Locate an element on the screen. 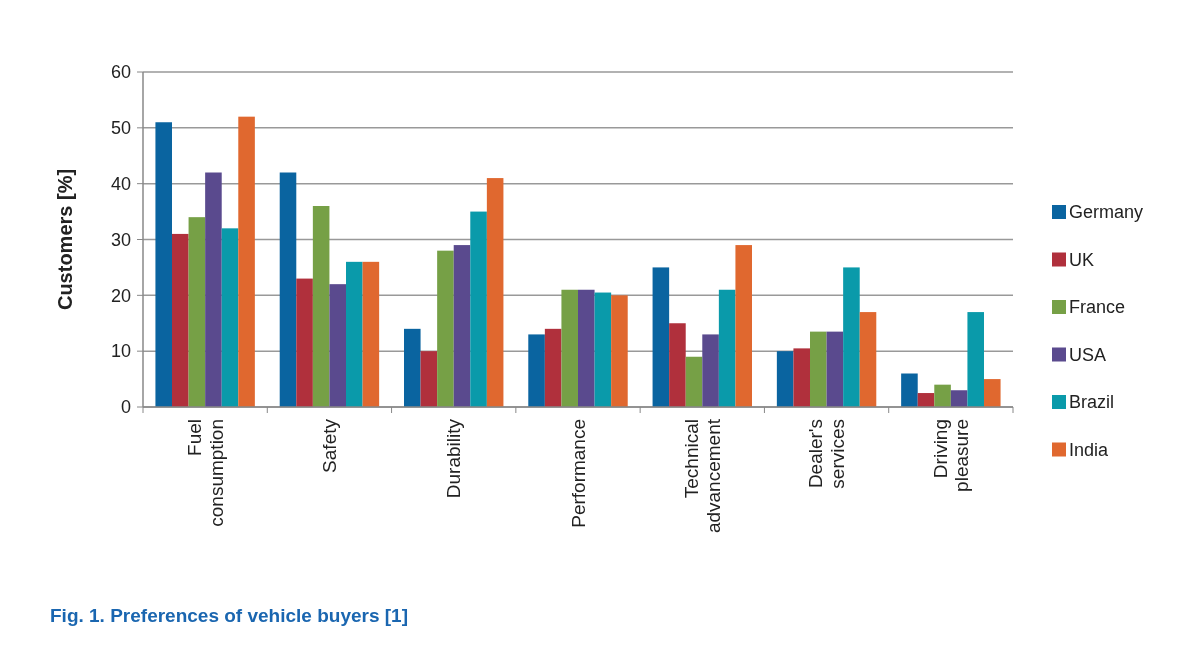 The width and height of the screenshot is (1195, 653). legend-label: Brazil is located at coordinates (1092, 402).